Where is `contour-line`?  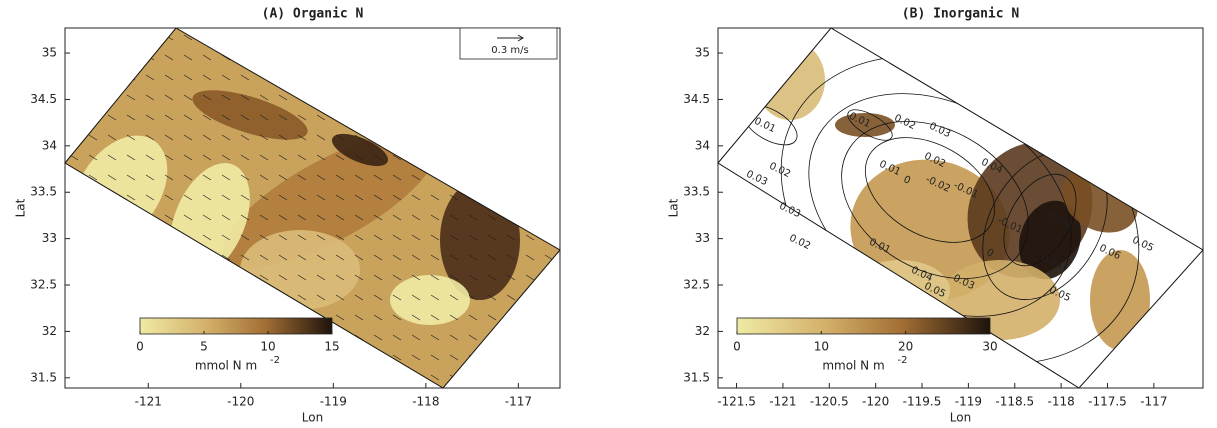
contour-line is located at coordinates (870, 125).